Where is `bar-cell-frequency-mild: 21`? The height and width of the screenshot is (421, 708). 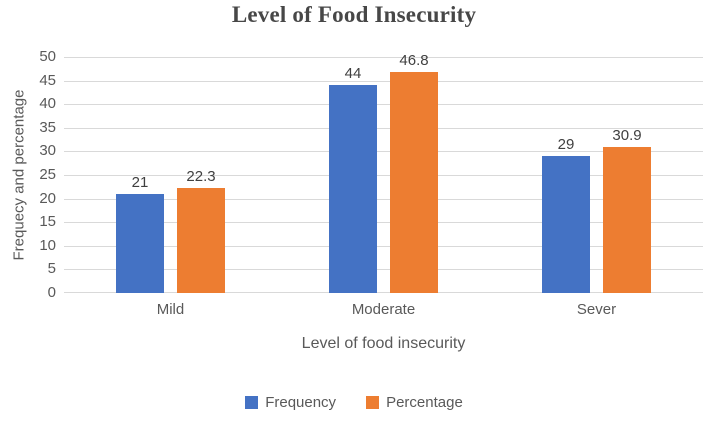 bar-cell-frequency-mild: 21 is located at coordinates (140, 233).